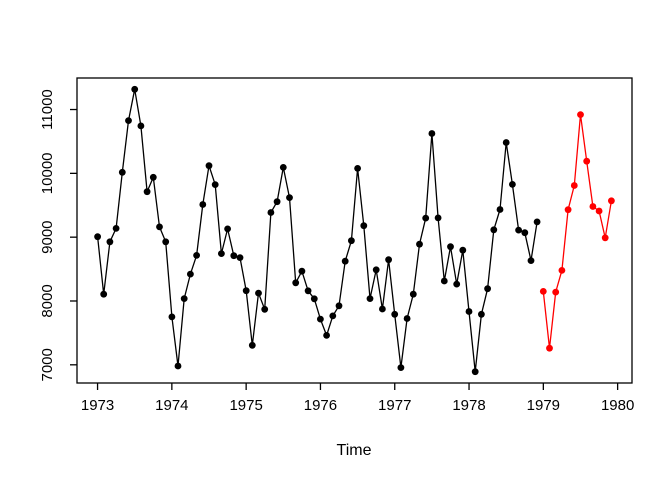 The height and width of the screenshot is (480, 672). I want to click on x-tick-label: 1980, so click(617, 405).